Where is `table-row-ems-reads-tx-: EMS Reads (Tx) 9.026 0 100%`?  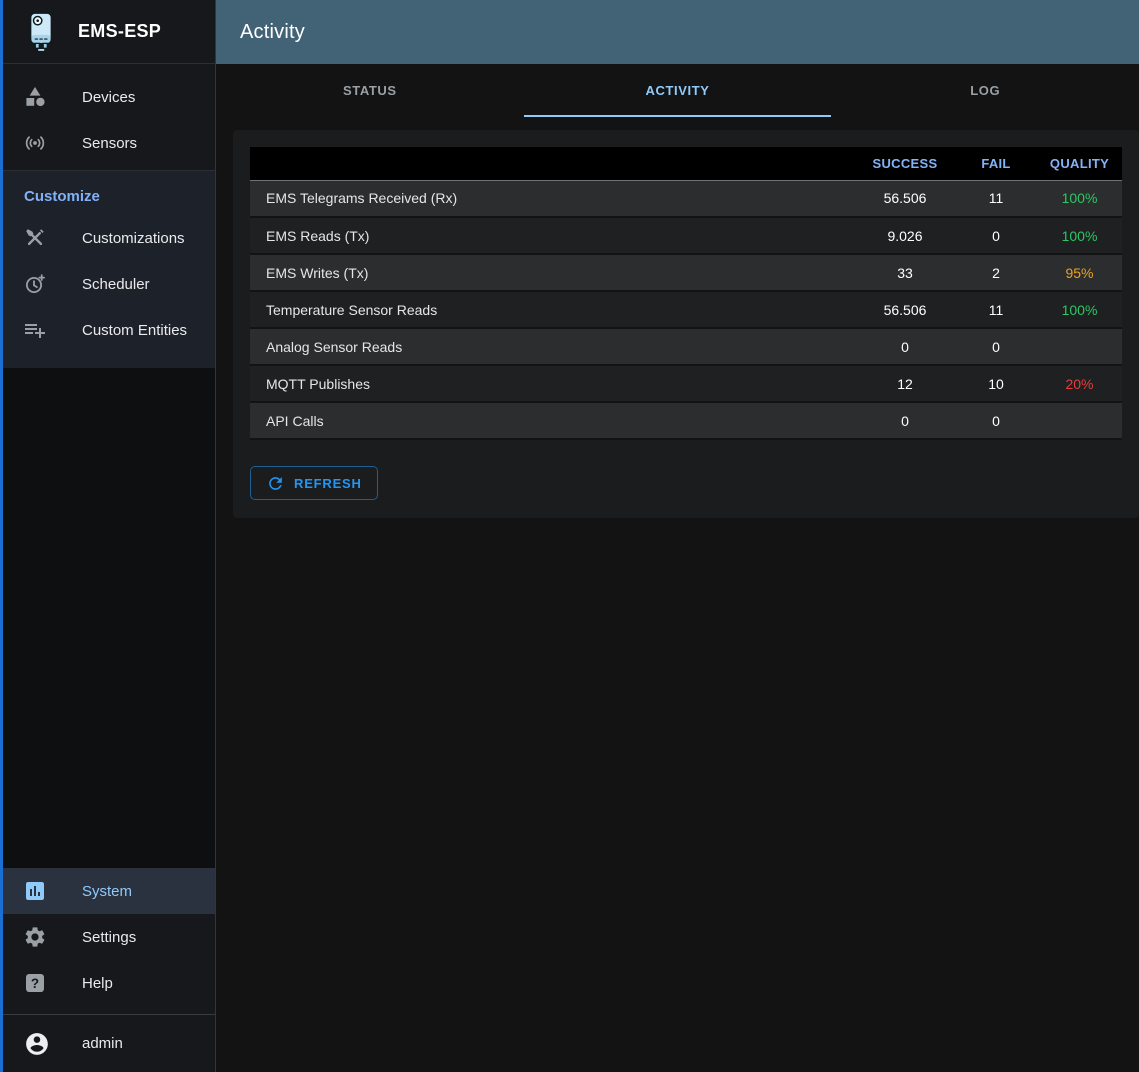 table-row-ems-reads-tx-: EMS Reads (Tx) 9.026 0 100% is located at coordinates (686, 236).